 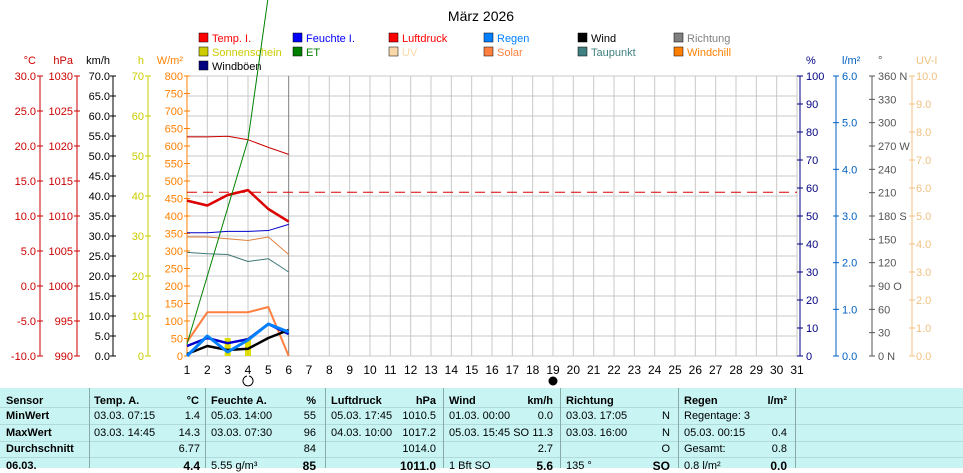 What do you see at coordinates (309, 370) in the screenshot?
I see `x-tick-label: 7` at bounding box center [309, 370].